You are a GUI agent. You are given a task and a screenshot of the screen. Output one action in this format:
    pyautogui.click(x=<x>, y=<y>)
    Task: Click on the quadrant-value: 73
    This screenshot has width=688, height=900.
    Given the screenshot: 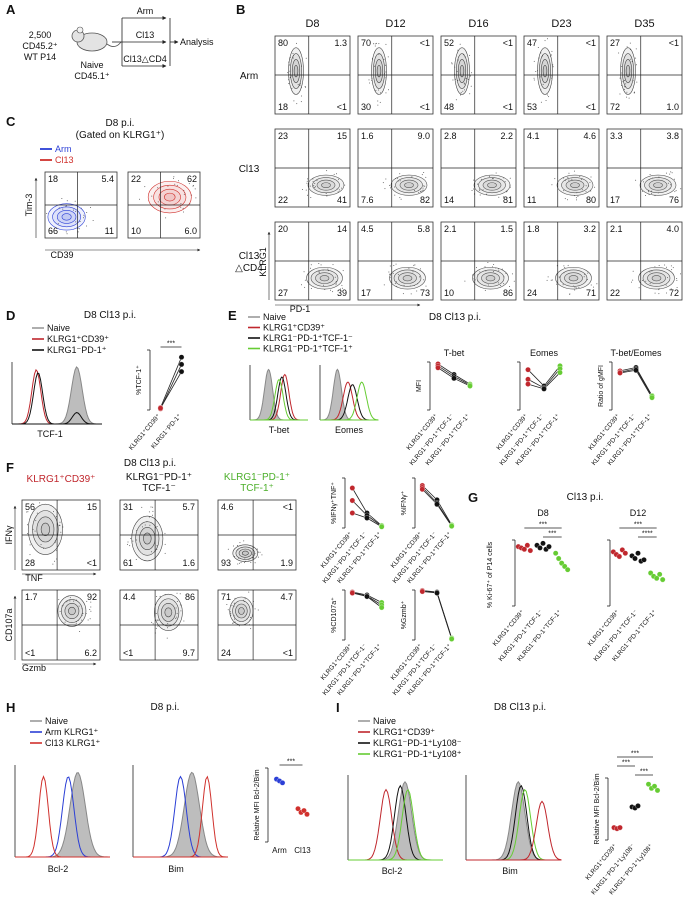 What is the action you would take?
    pyautogui.click(x=425, y=293)
    